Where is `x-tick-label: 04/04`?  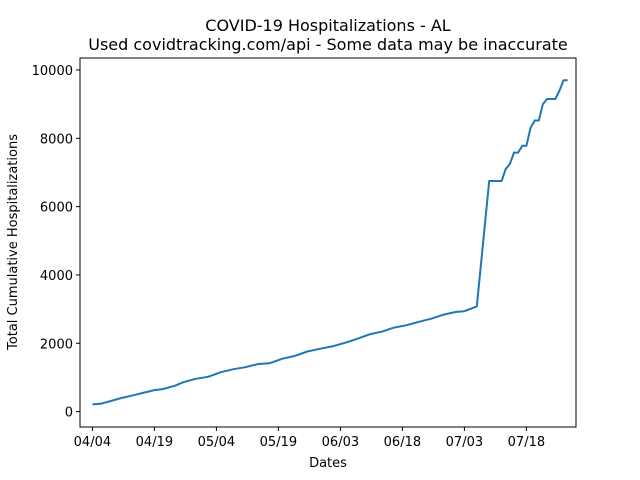
x-tick-label: 04/04 is located at coordinates (92, 442).